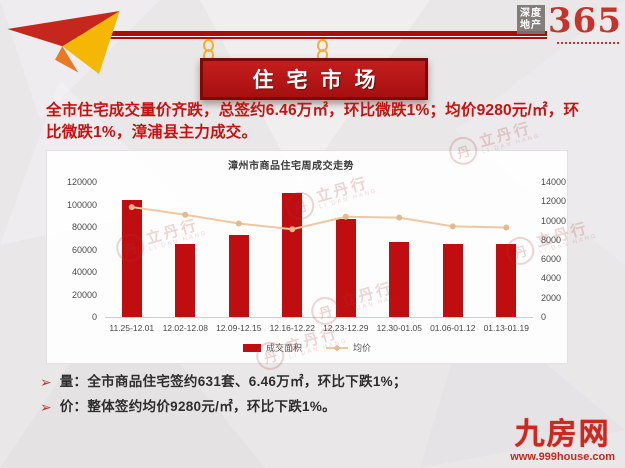 The height and width of the screenshot is (468, 625). Describe the element at coordinates (399, 279) in the screenshot. I see `bar-12.30-01.05` at that location.